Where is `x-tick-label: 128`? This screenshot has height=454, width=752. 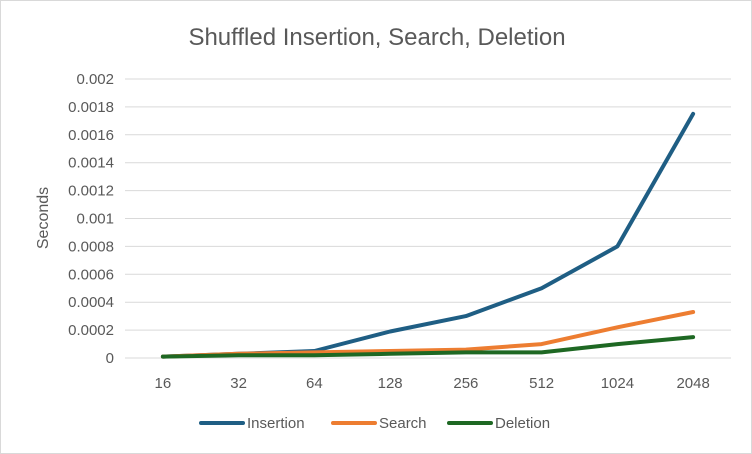
x-tick-label: 128 is located at coordinates (390, 383).